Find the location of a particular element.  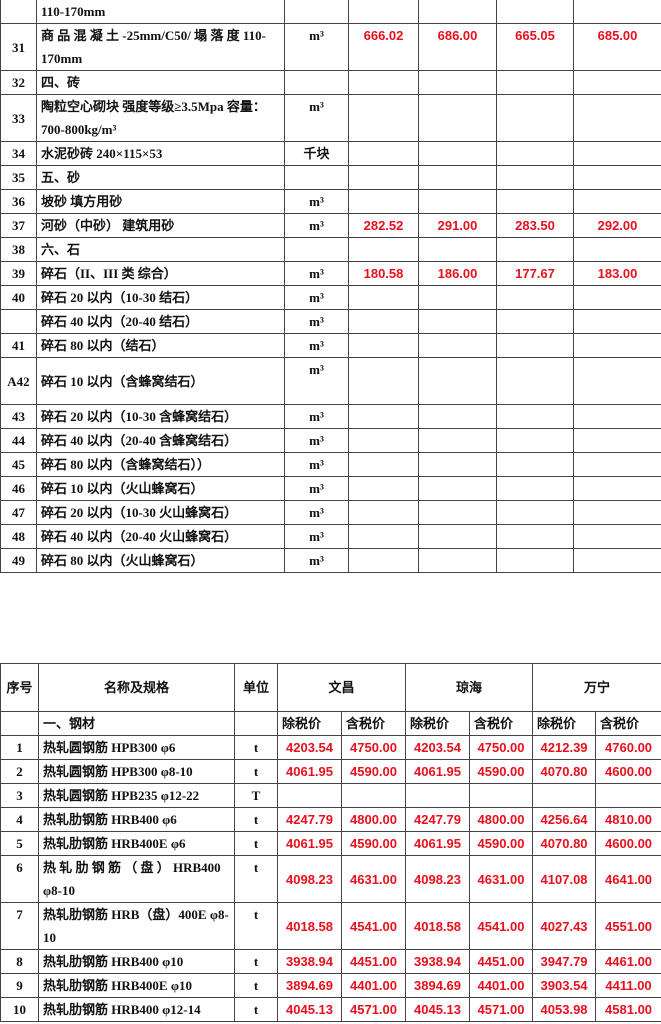

item-name: 热轧肋钢筋 HRB400 φ10 is located at coordinates (136, 961).